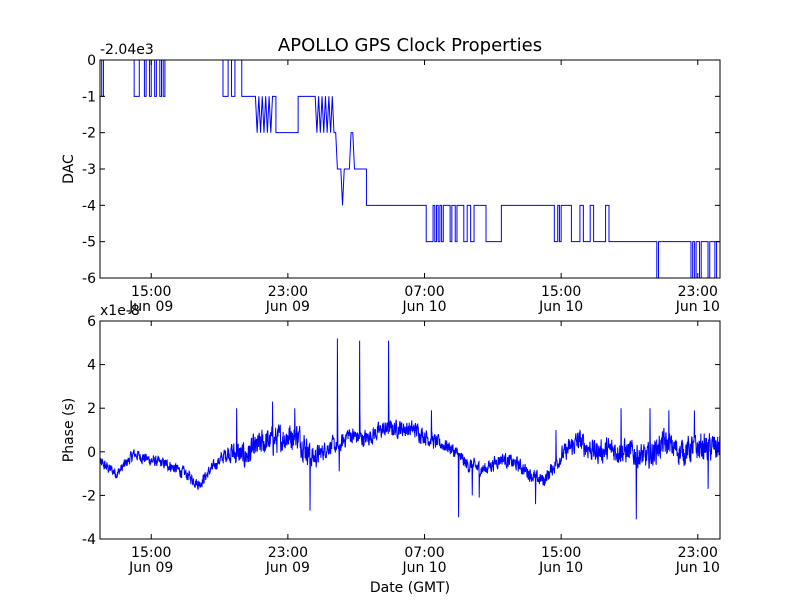  Describe the element at coordinates (91, 322) in the screenshot. I see `y-tick-label: 6` at that location.